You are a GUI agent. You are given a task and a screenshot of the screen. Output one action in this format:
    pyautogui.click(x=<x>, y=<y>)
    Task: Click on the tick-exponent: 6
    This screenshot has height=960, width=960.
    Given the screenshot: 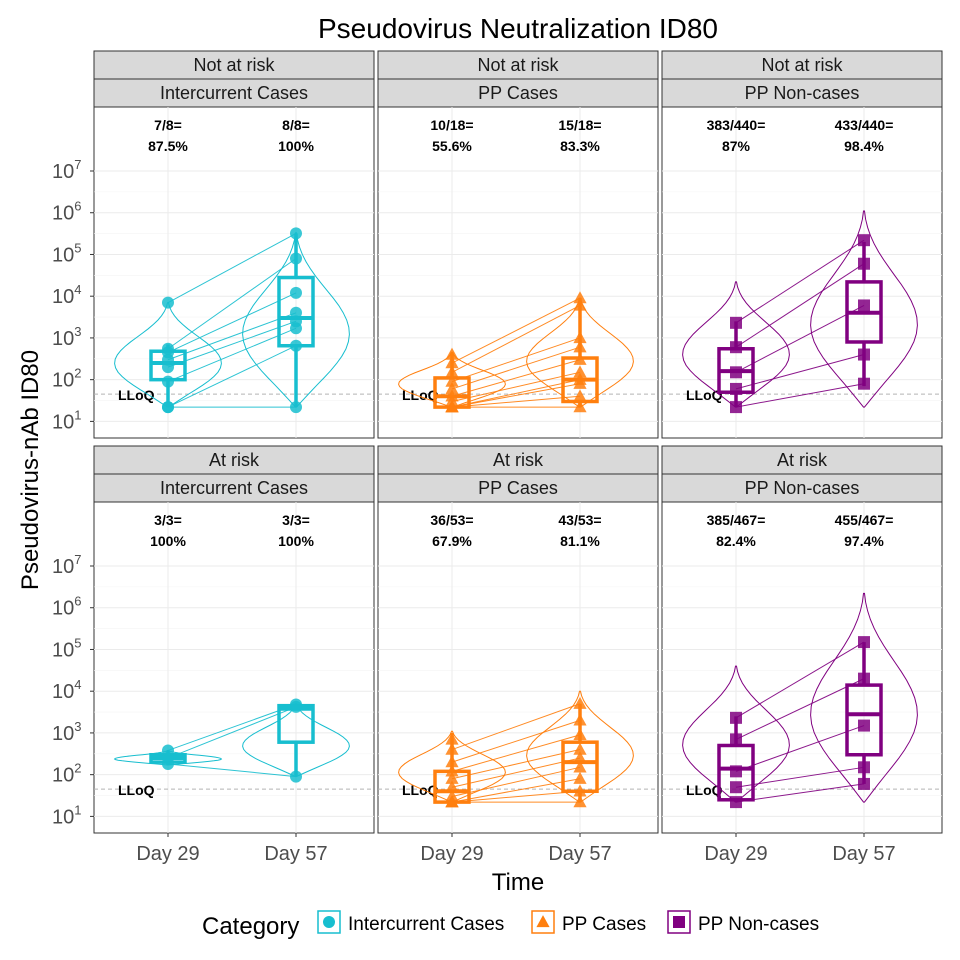 What is the action you would take?
    pyautogui.click(x=77, y=206)
    